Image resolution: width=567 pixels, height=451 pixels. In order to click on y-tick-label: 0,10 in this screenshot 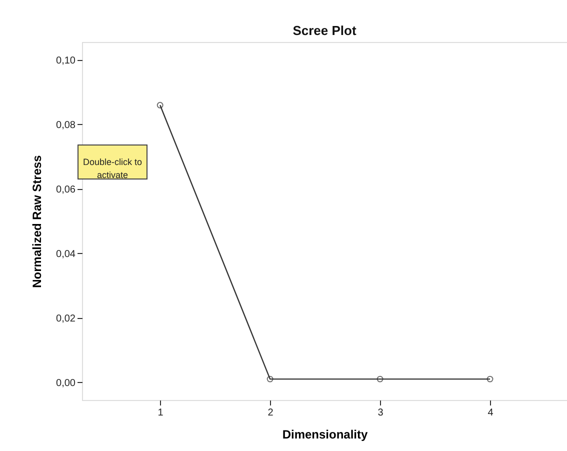, I will do `click(66, 61)`.